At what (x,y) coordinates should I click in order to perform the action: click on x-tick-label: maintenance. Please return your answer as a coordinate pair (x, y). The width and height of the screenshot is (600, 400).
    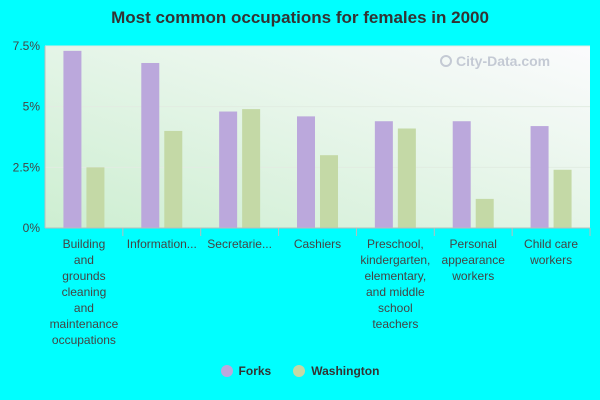
    Looking at the image, I should click on (84, 324).